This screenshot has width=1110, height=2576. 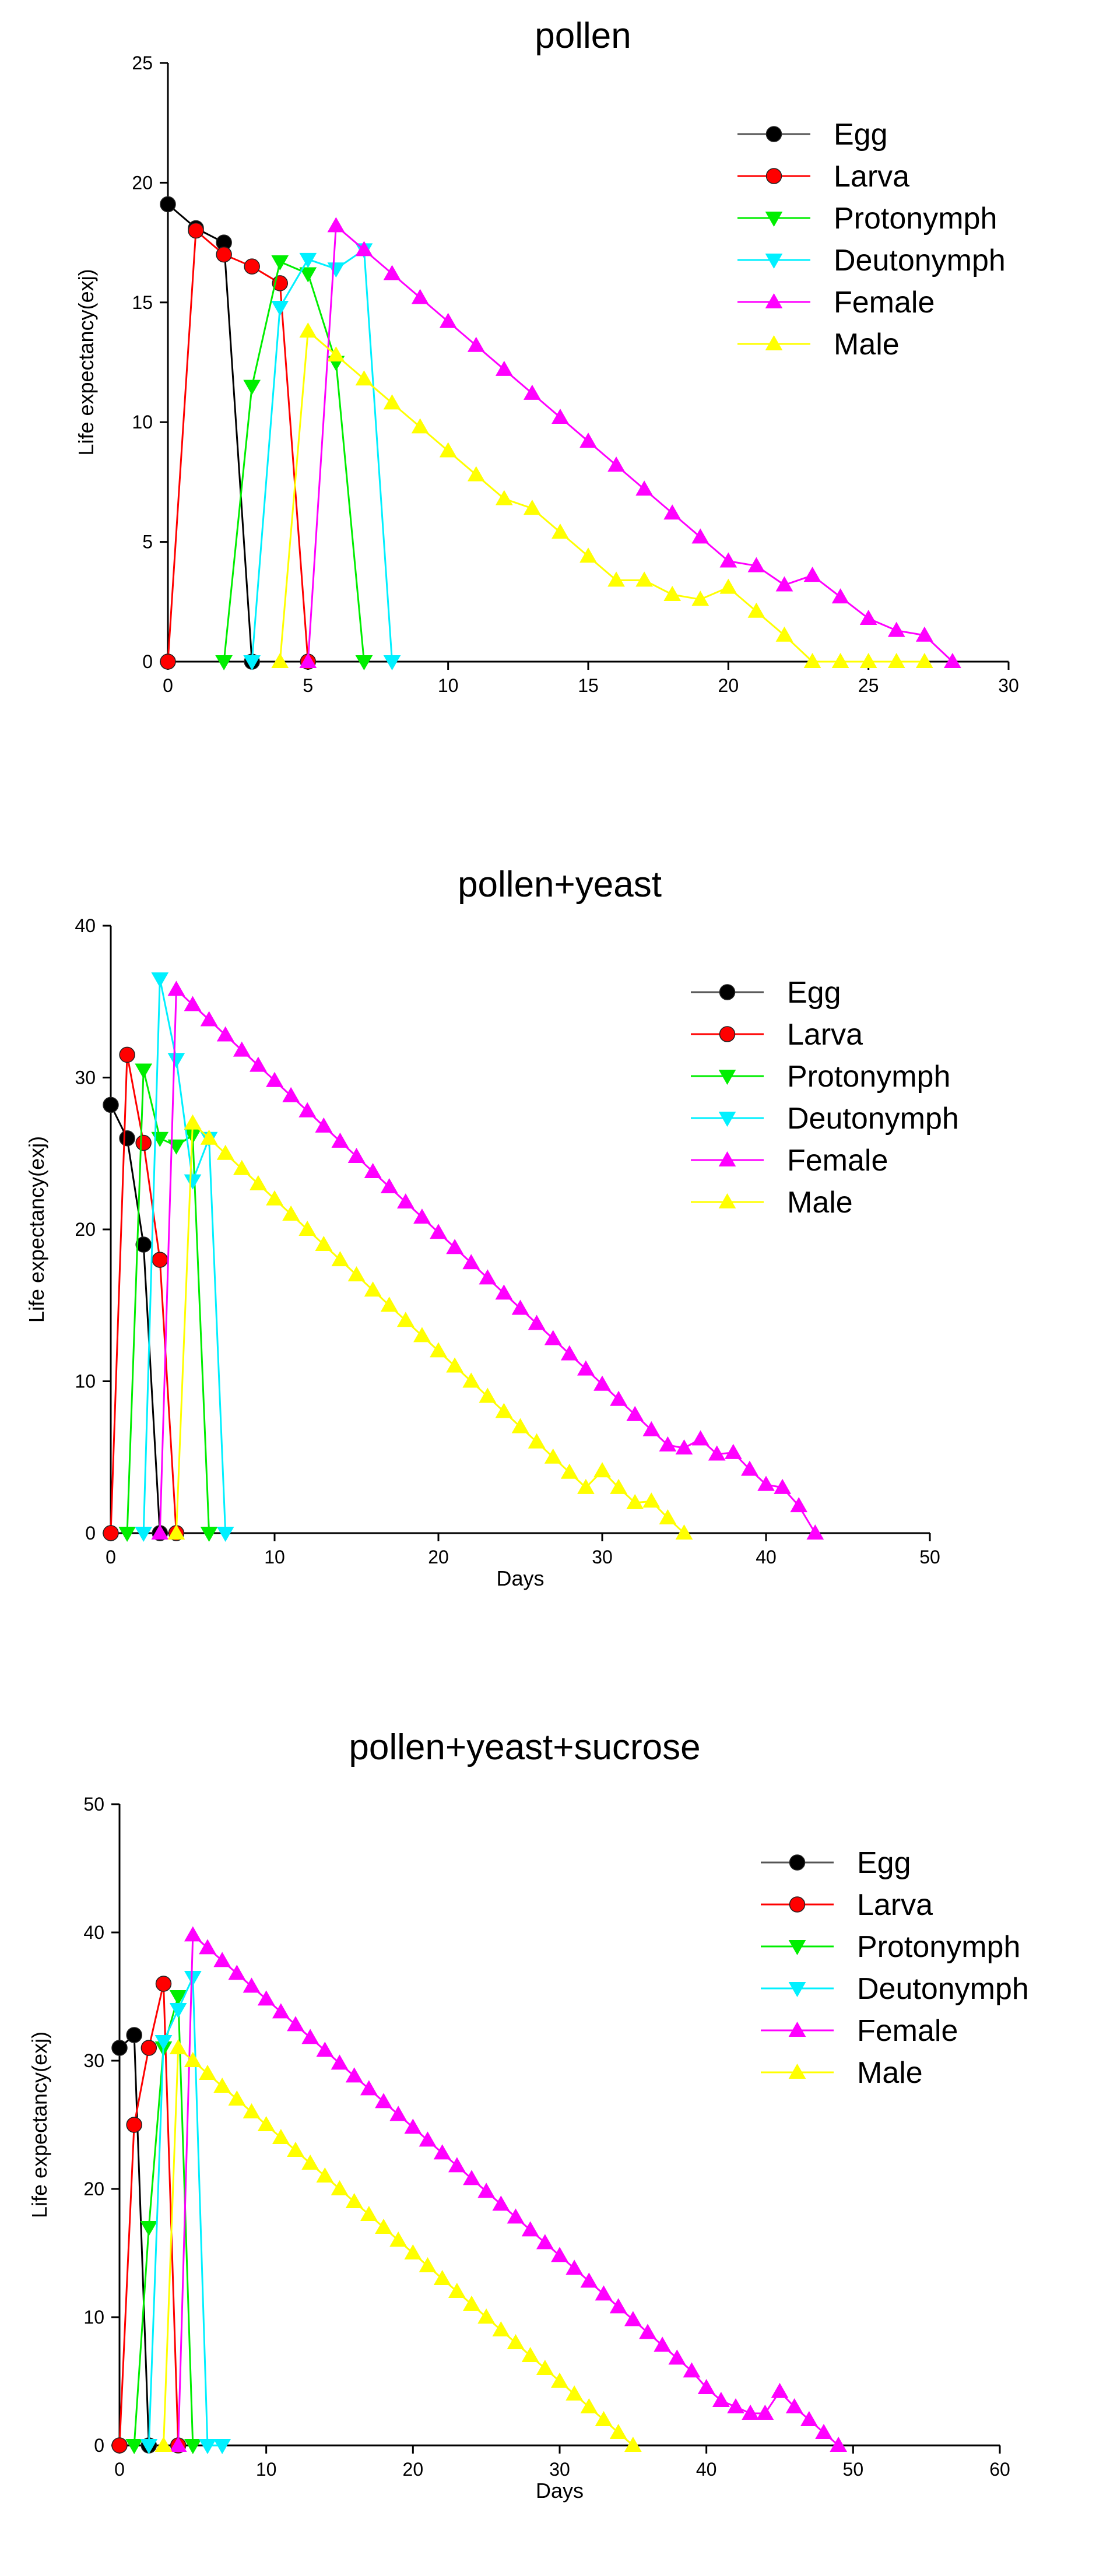 What do you see at coordinates (39, 2125) in the screenshot?
I see `y-axis-label: Life expectancy(exj)` at bounding box center [39, 2125].